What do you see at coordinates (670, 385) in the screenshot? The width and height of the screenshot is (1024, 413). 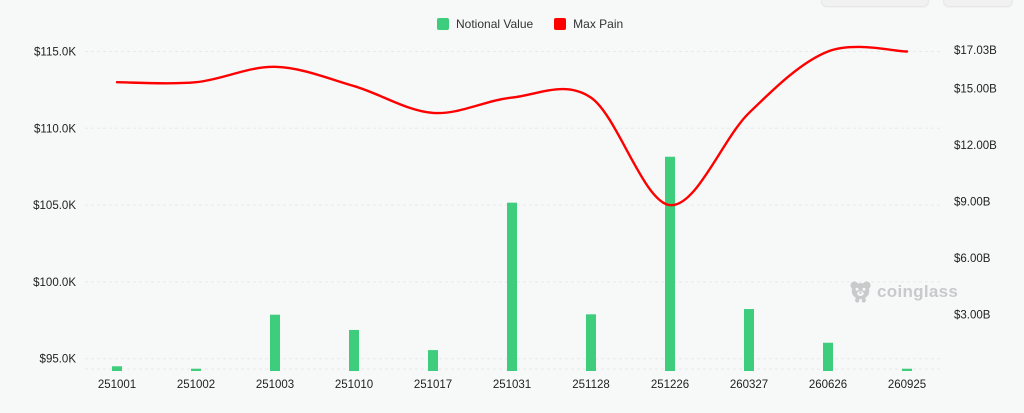 I see `x-axis-tick-label: 251226` at bounding box center [670, 385].